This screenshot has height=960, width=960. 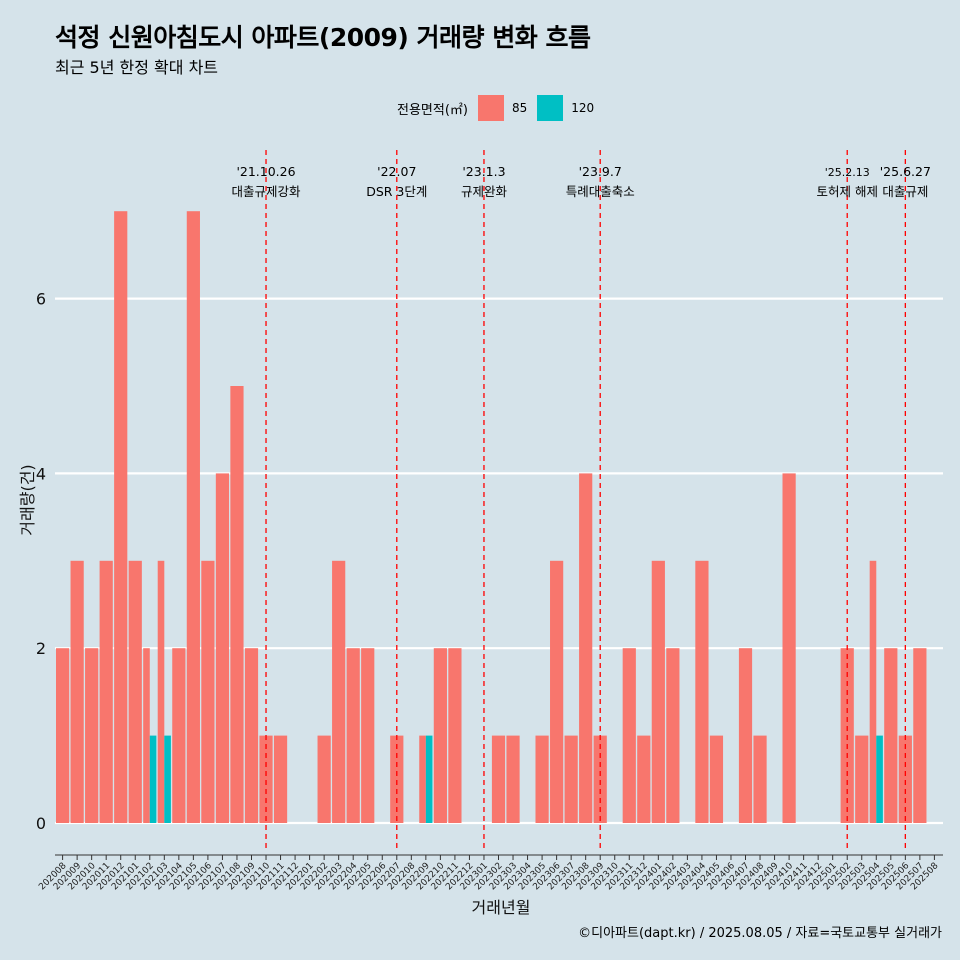 I want to click on x-tick-label: 202309, so click(x=591, y=877).